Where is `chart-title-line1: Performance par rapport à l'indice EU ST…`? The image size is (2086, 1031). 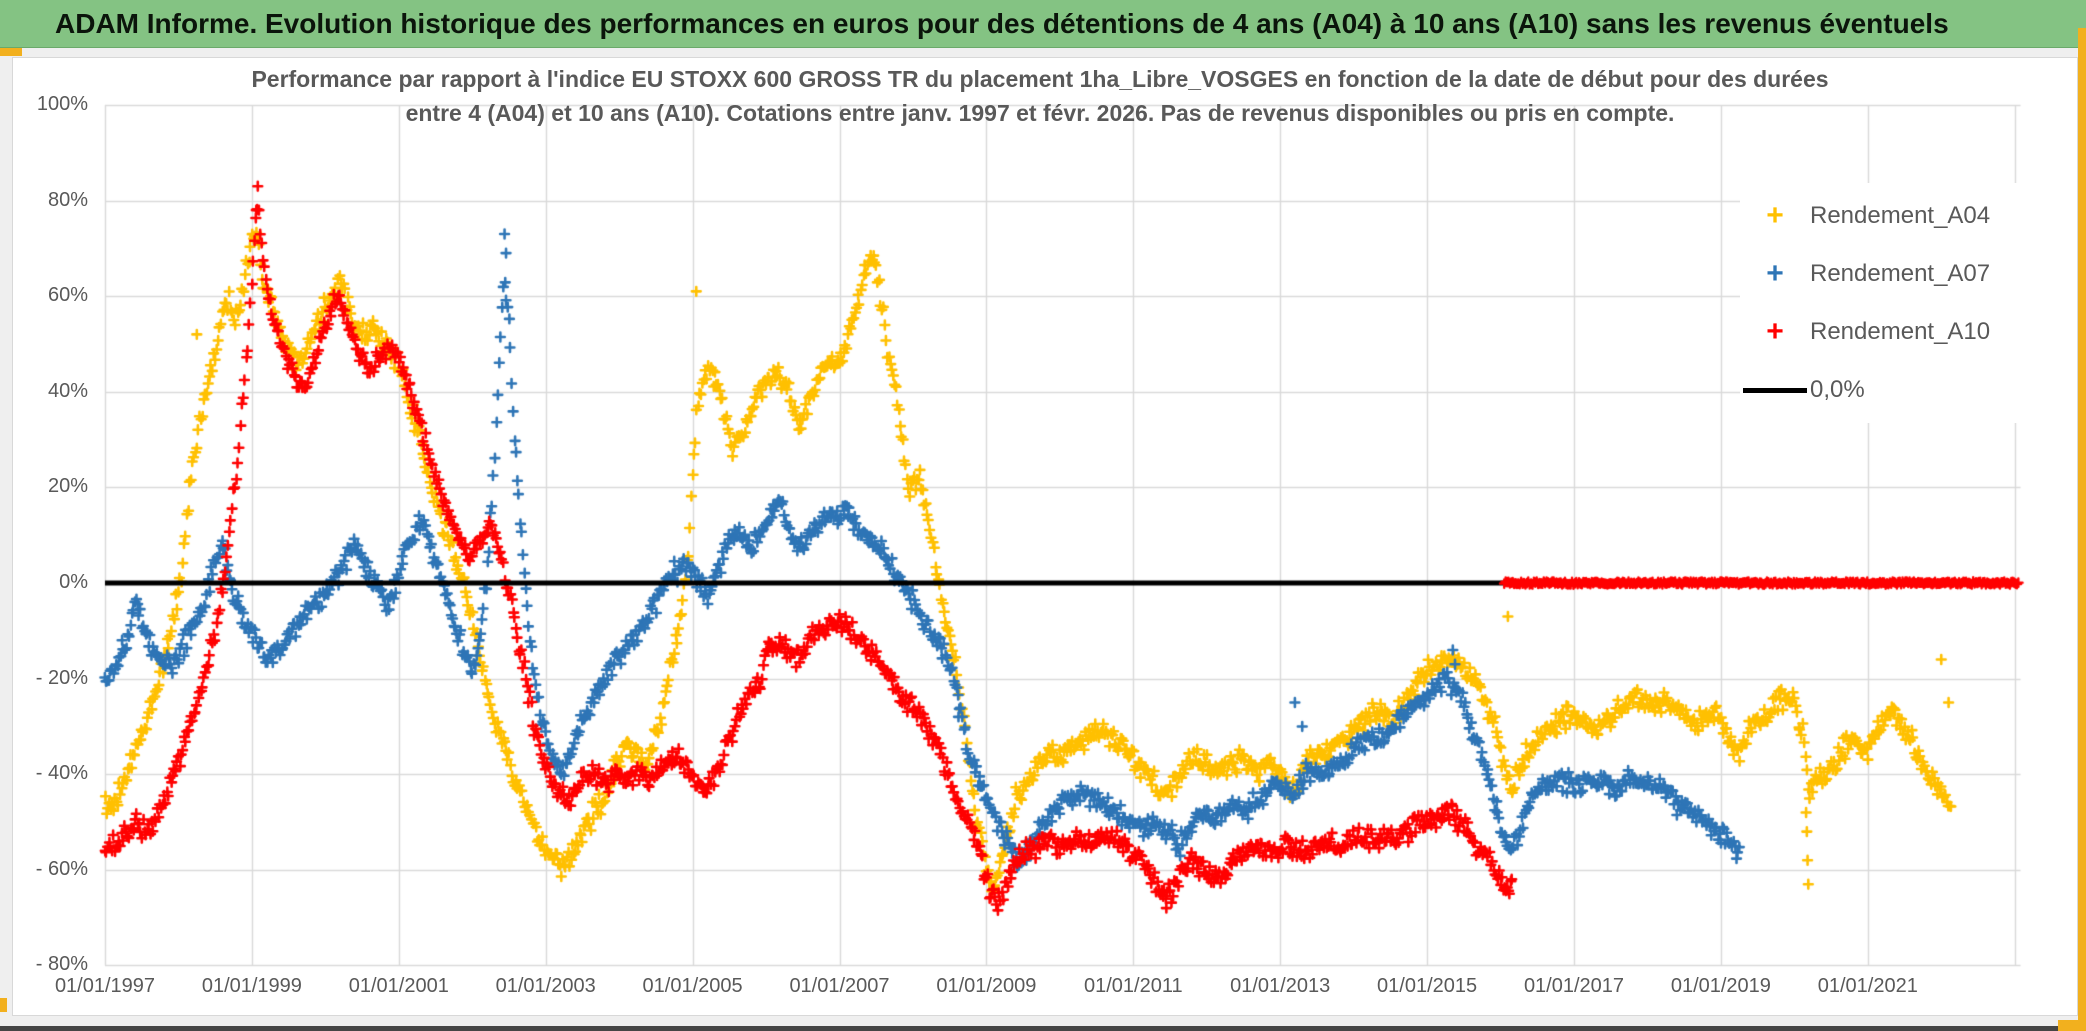
chart-title-line1: Performance par rapport à l'indice EU ST… is located at coordinates (1040, 79).